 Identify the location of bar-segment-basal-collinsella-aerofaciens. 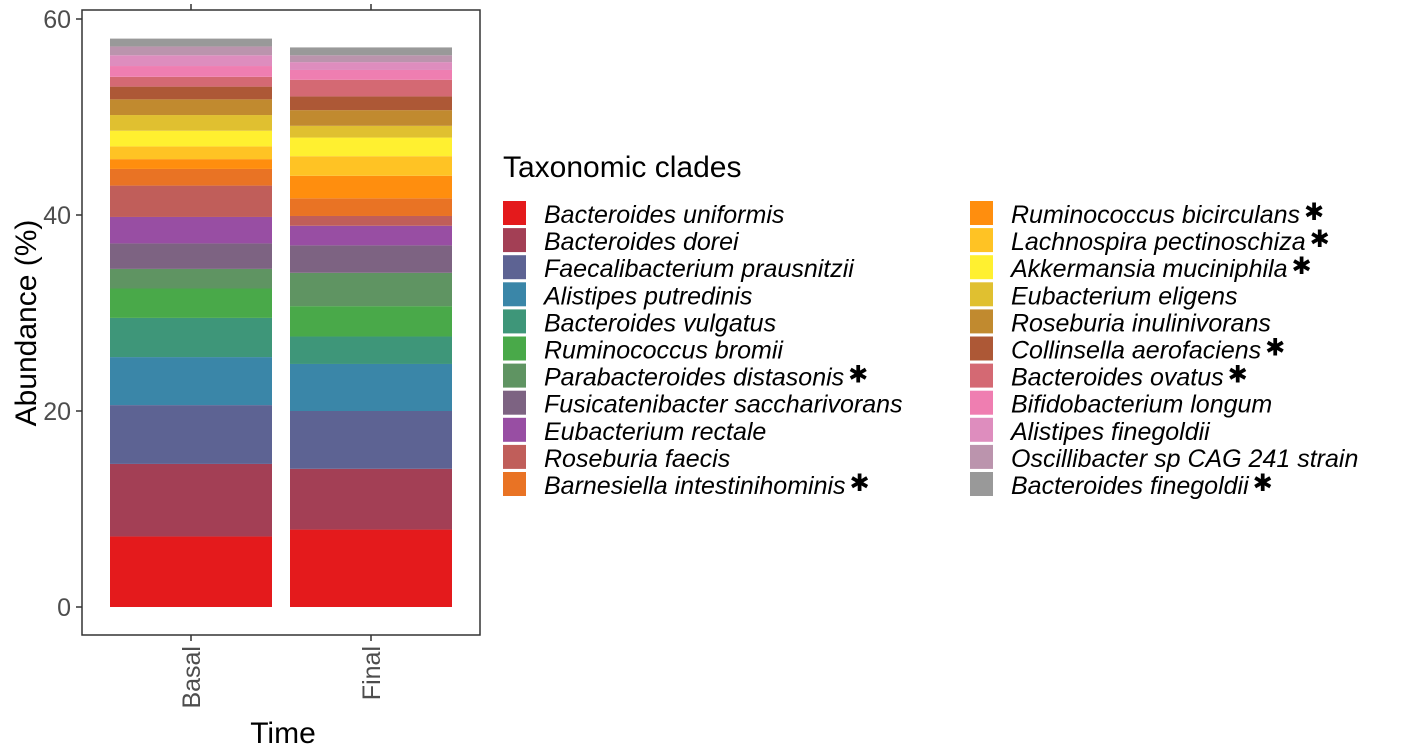
(191, 93).